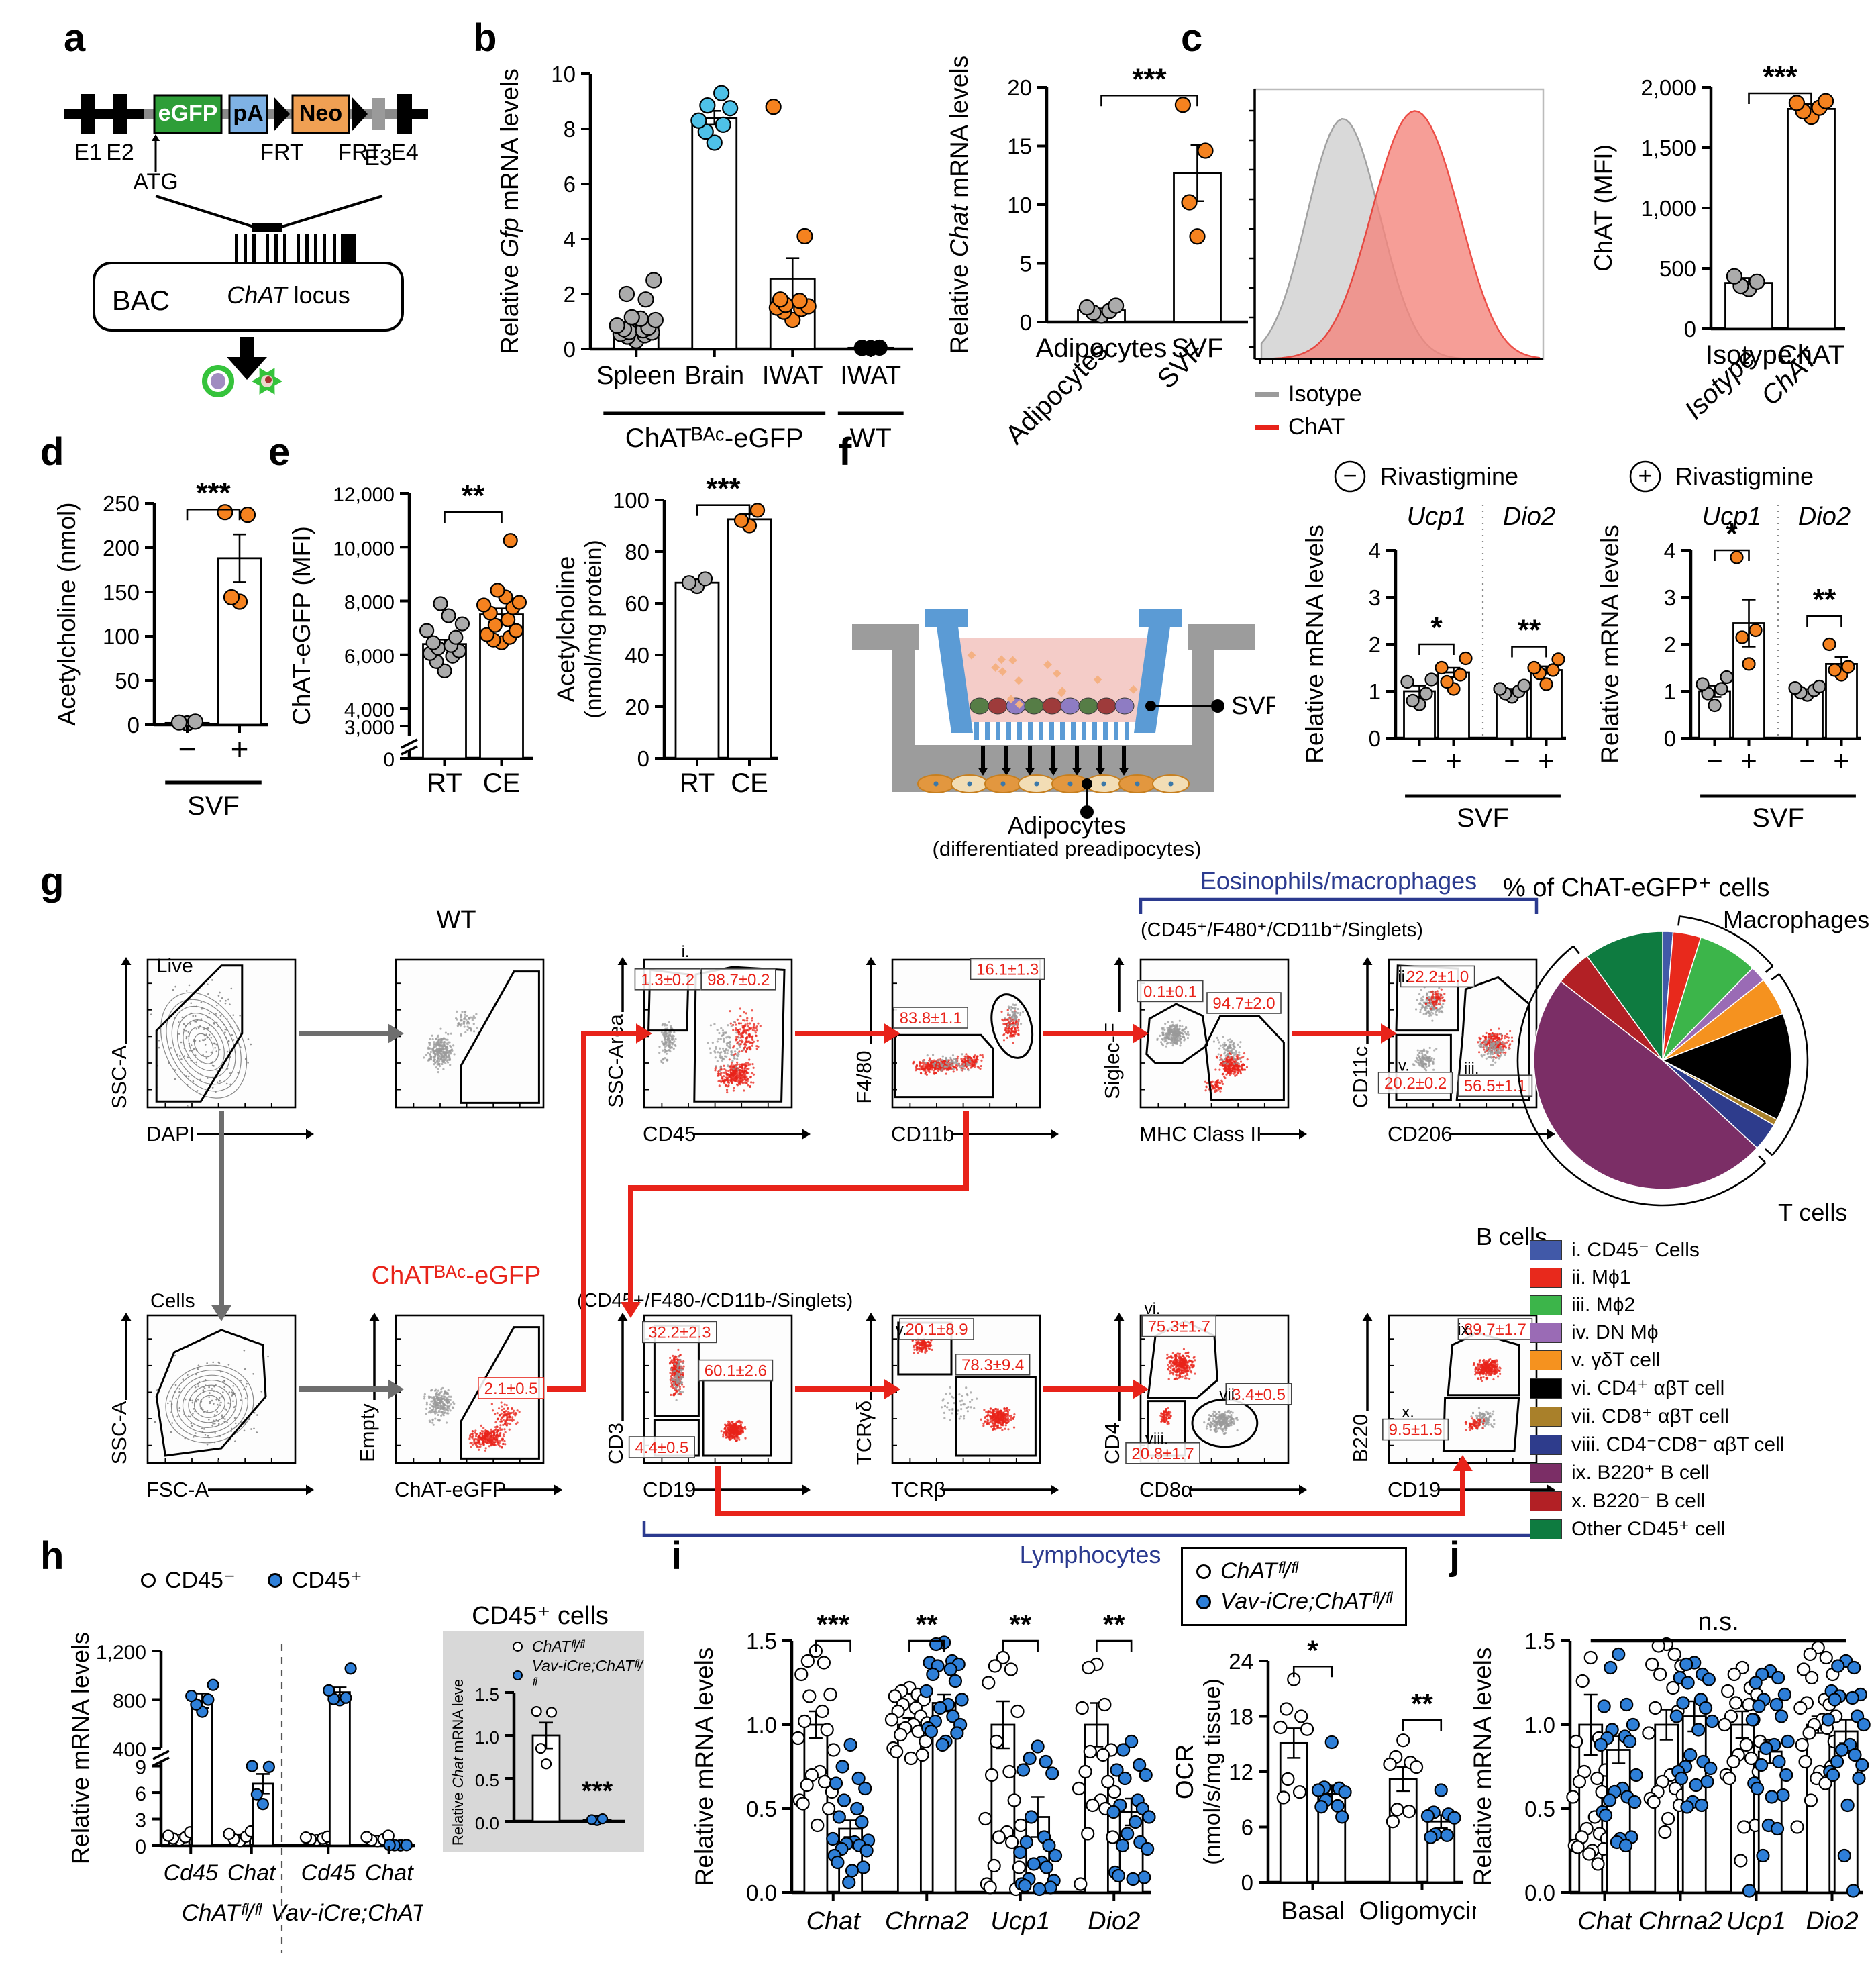 This screenshot has height=1969, width=1876. Describe the element at coordinates (1657, 1388) in the screenshot. I see `pie-legend-item: vi. CD4⁺ αβT cell` at that location.